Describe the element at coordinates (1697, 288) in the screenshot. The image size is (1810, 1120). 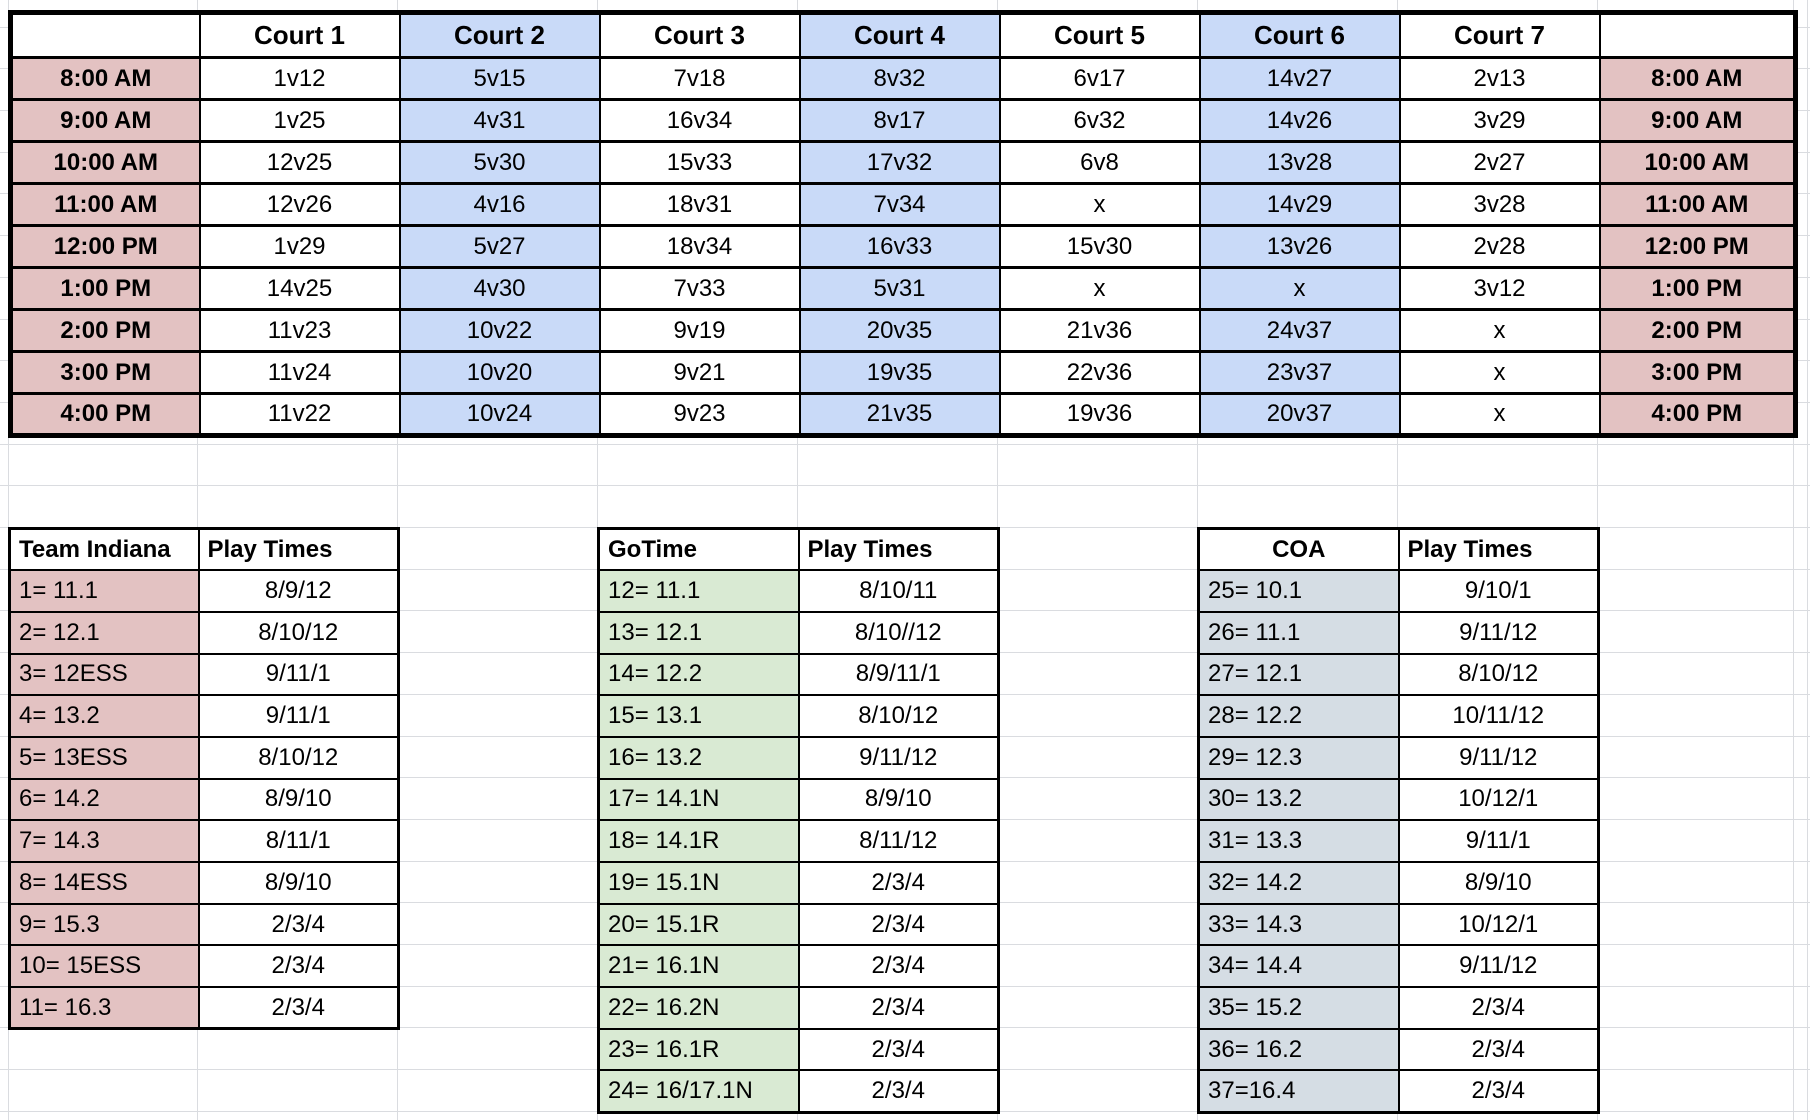
I see `time-cell: 1:00 PM` at that location.